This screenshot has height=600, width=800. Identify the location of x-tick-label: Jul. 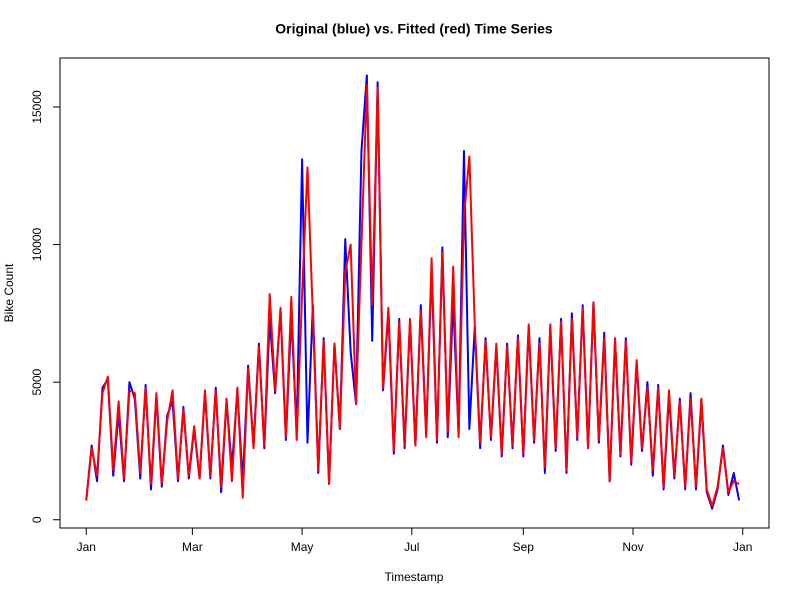
(411, 547).